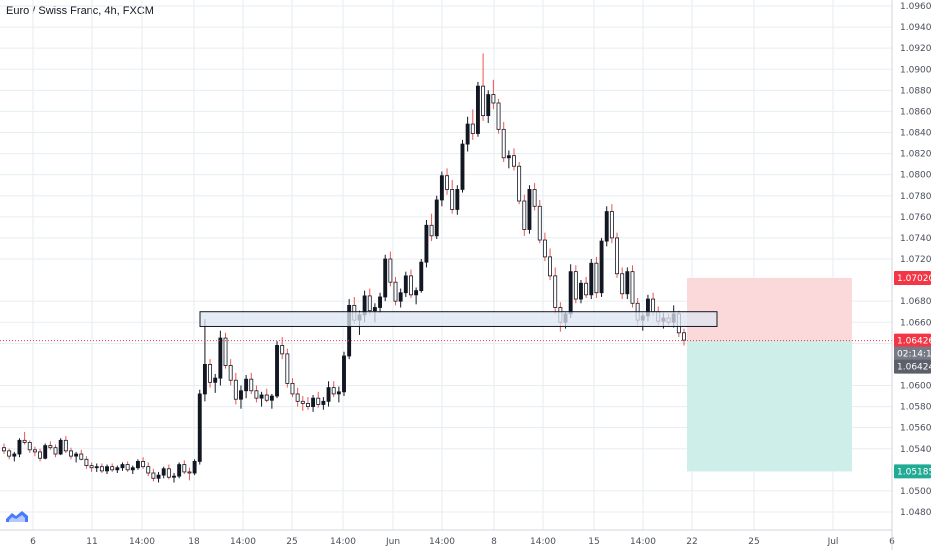 The image size is (932, 550). What do you see at coordinates (916, 218) in the screenshot?
I see `y-tick-label: 1.07600` at bounding box center [916, 218].